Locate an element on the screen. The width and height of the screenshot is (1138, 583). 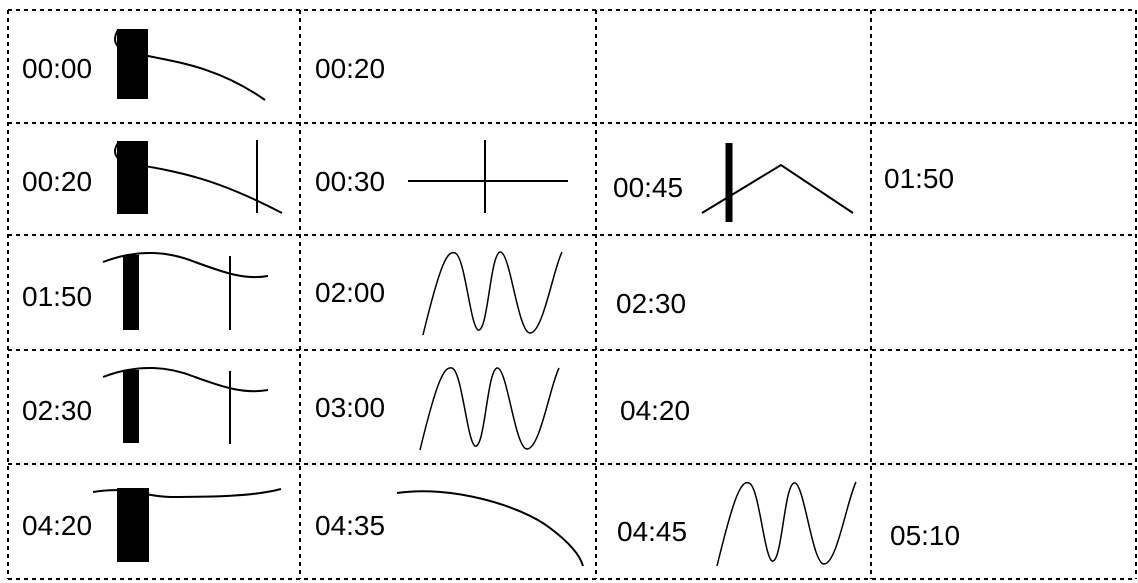
sketch-r5c2 is located at coordinates (490, 528).